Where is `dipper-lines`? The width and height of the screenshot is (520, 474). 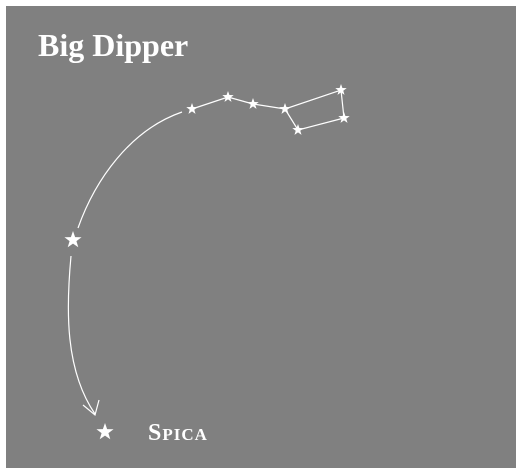
dipper-lines is located at coordinates (268, 110).